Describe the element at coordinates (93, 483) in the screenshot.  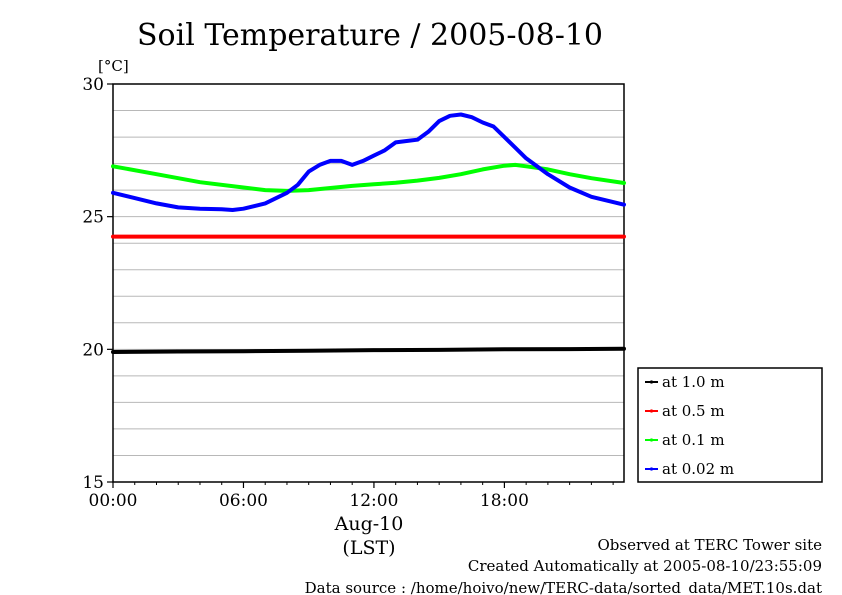
I see `y-tick-label: 15` at that location.